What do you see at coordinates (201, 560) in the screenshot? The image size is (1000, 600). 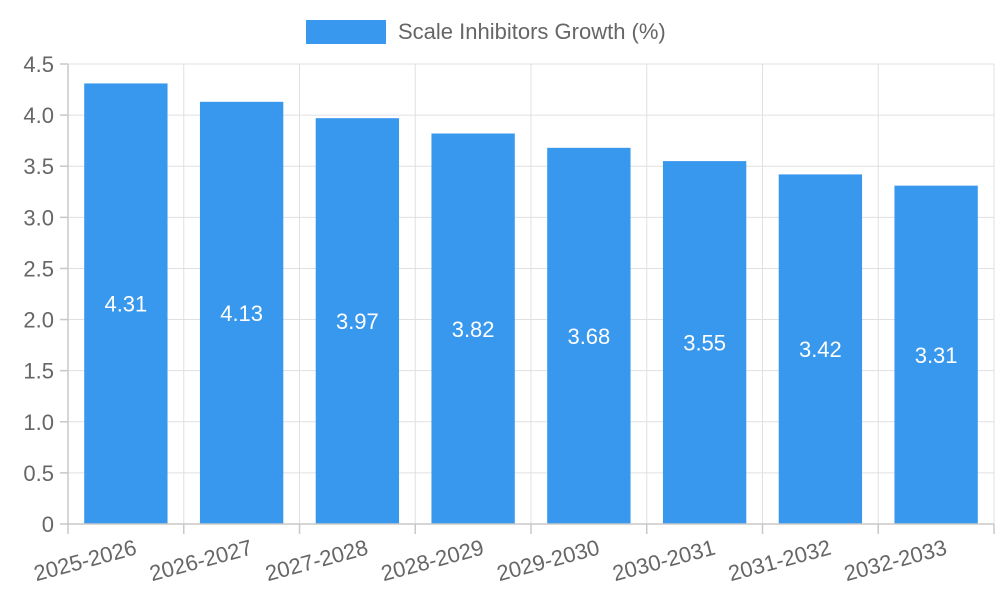 I see `x-tick-label: 2026-2027` at bounding box center [201, 560].